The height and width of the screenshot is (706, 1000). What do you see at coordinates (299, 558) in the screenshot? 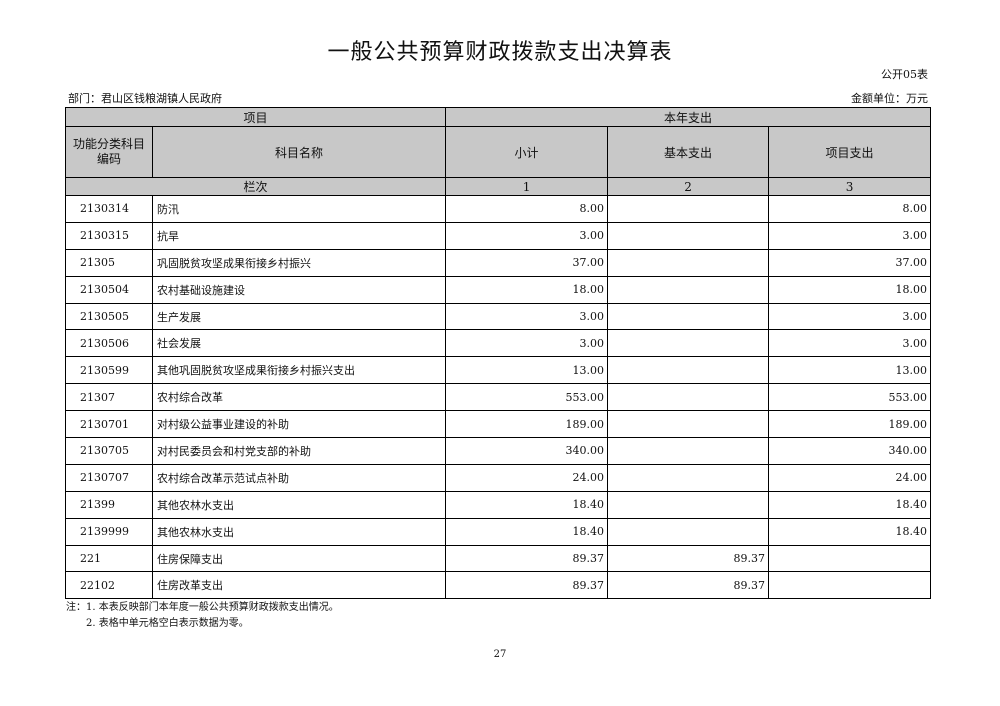
I see `cell-name: 住房保障支出` at bounding box center [299, 558].